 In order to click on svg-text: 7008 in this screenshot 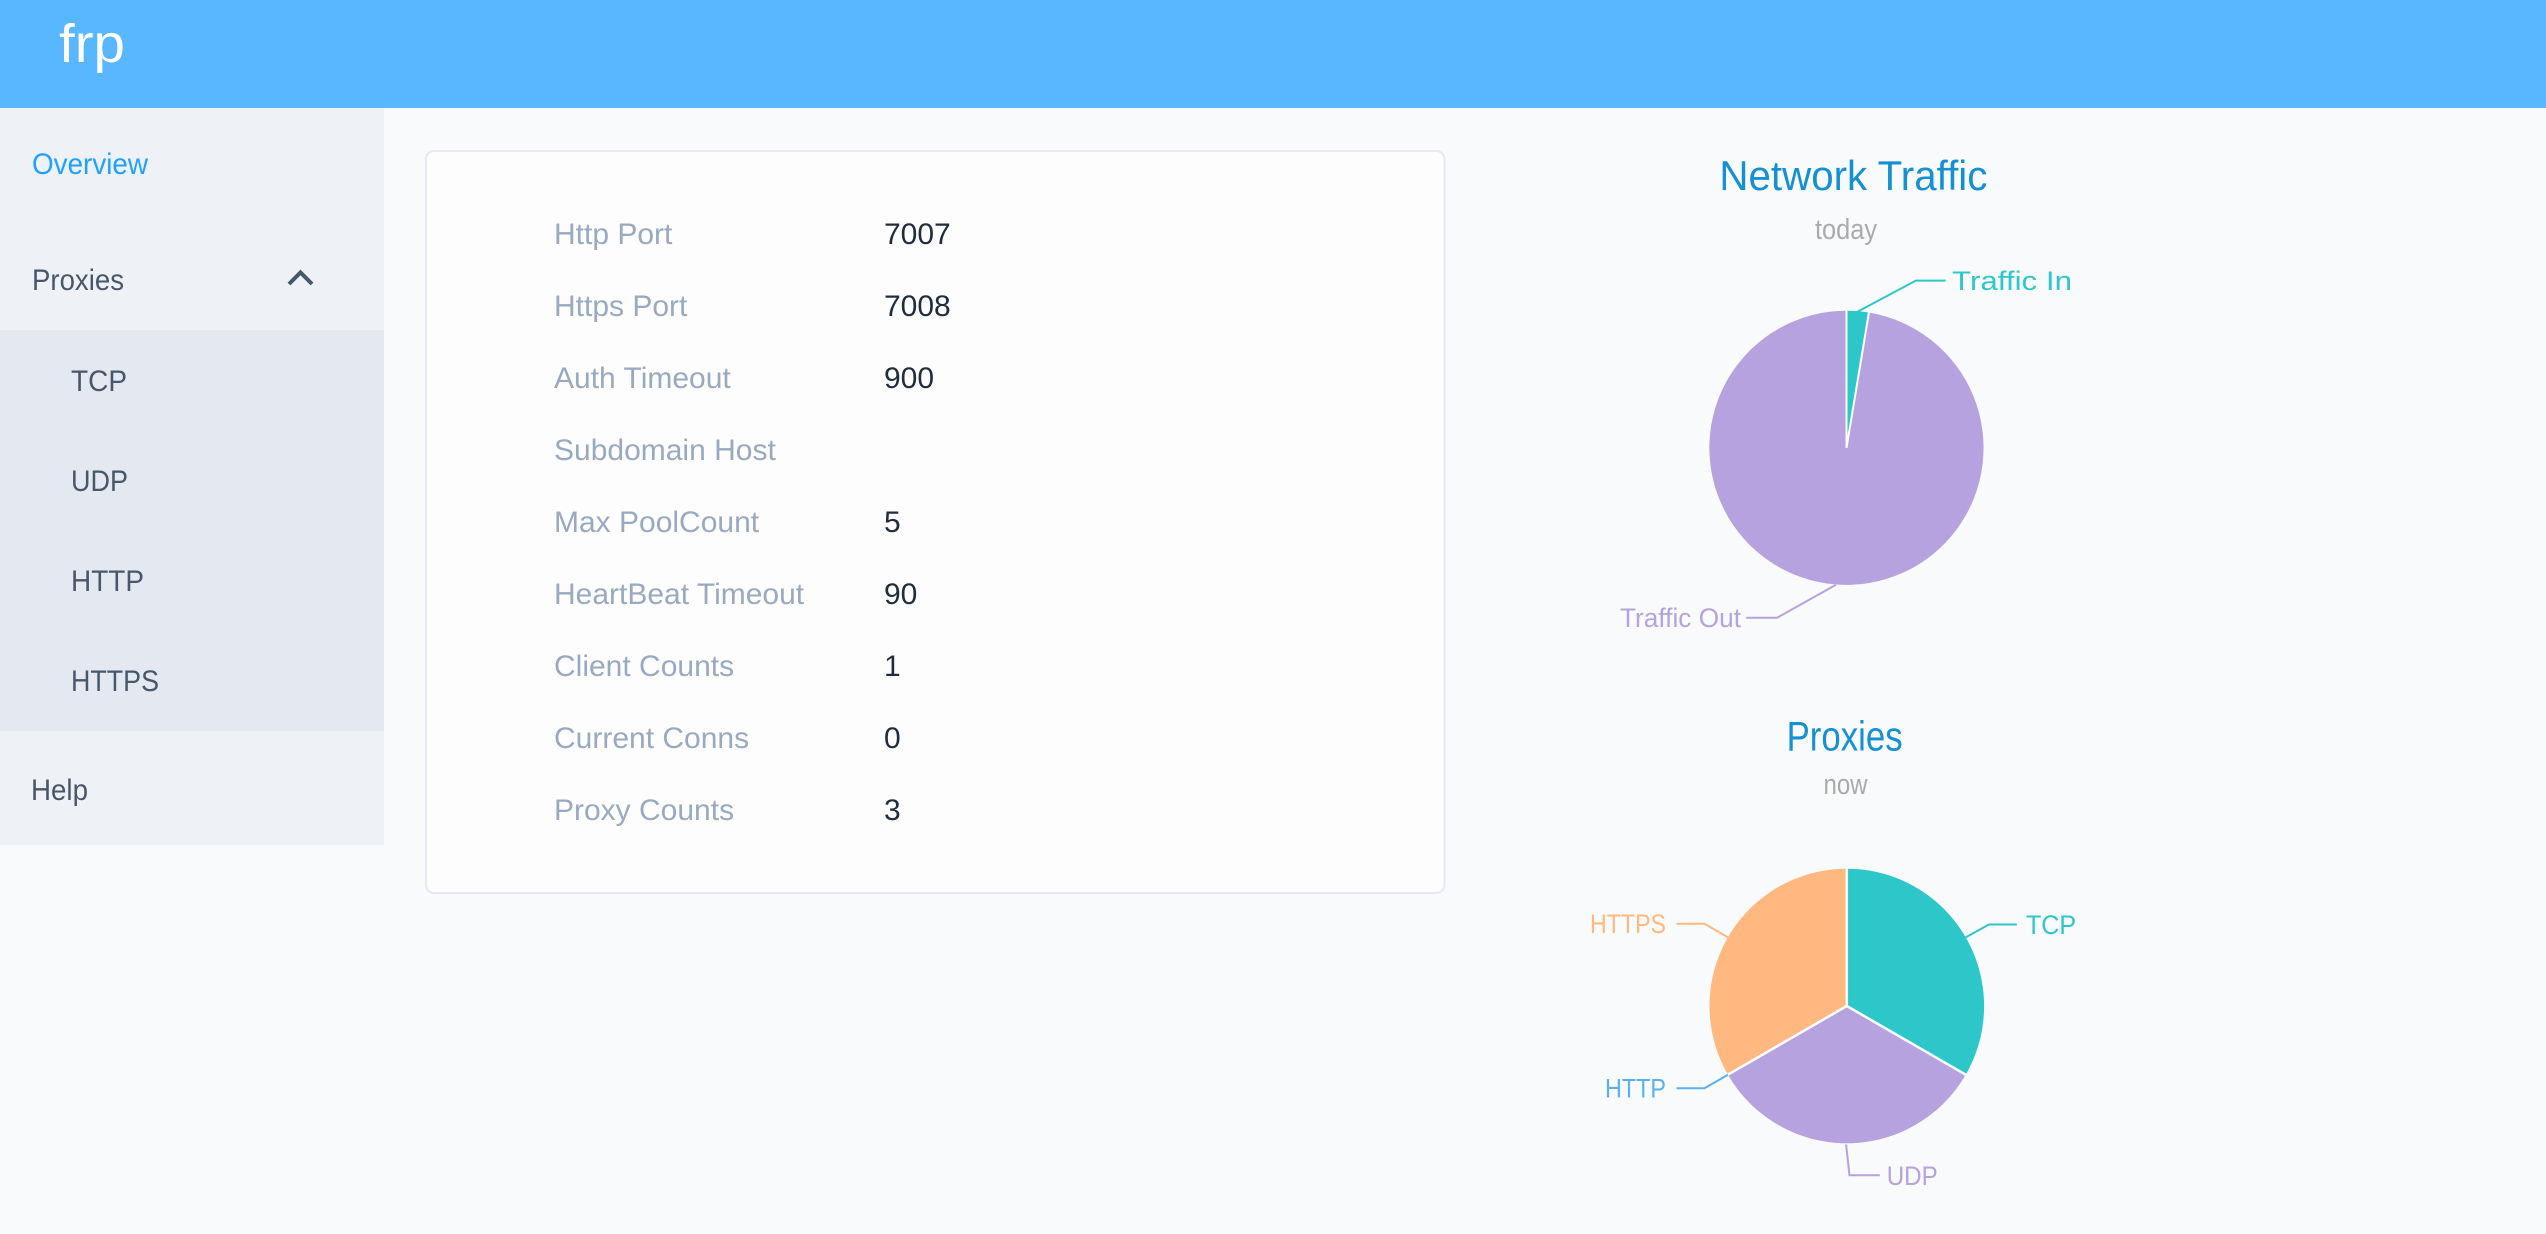, I will do `click(917, 306)`.